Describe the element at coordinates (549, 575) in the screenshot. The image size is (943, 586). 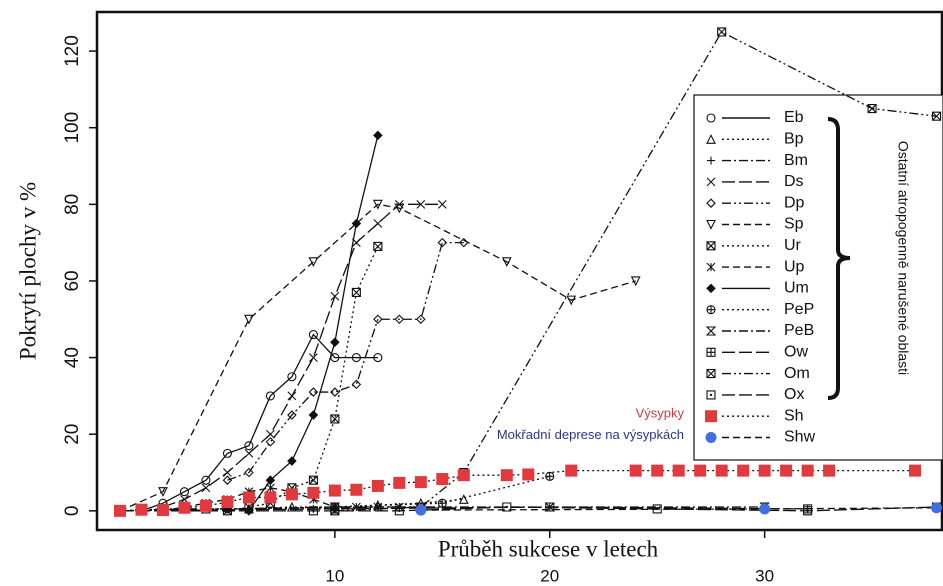
I see `x-tick-label: 20` at that location.